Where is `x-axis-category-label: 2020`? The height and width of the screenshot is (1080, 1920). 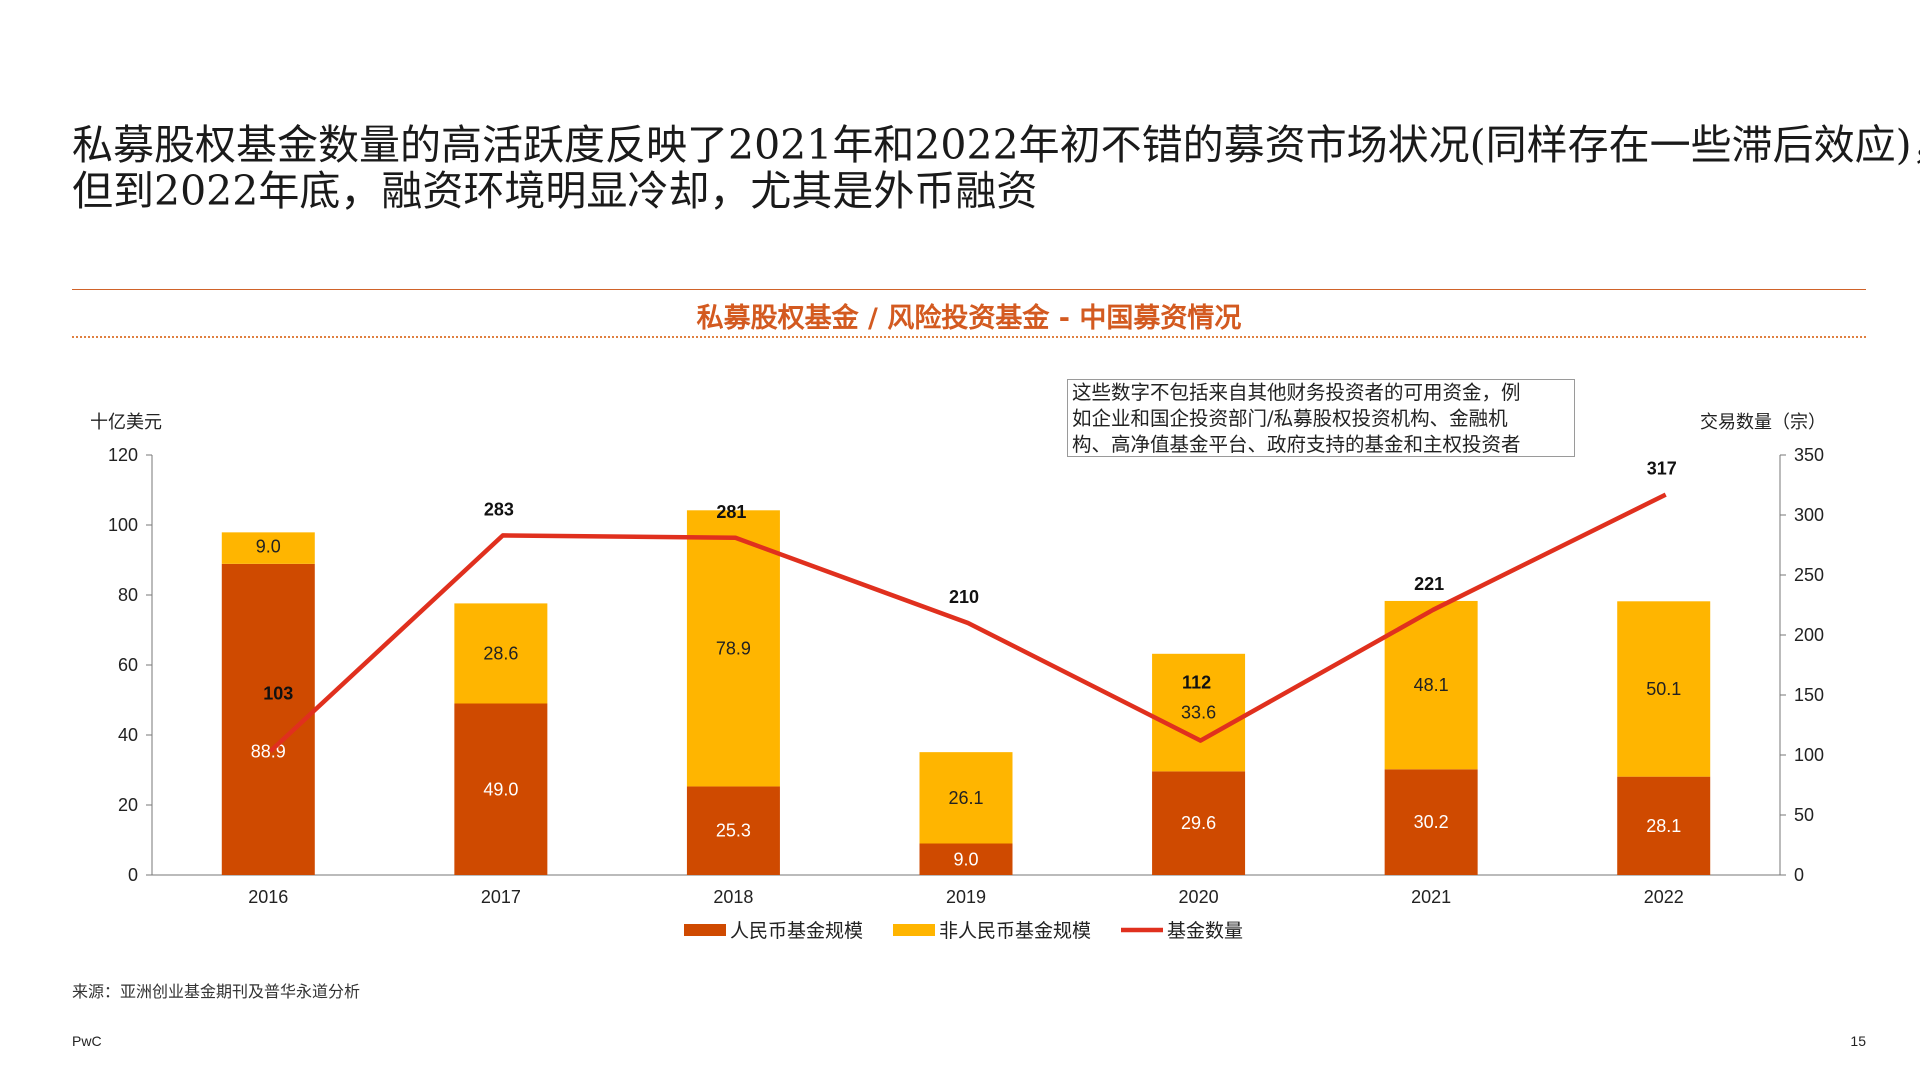
x-axis-category-label: 2020 is located at coordinates (1199, 897).